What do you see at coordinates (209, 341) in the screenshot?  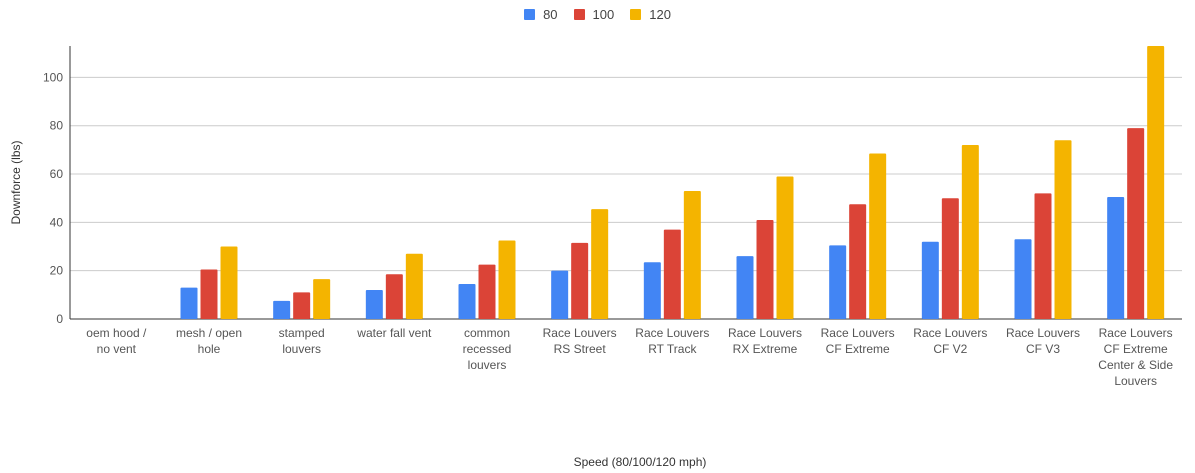 I see `x-tick-label: mesh / open hole` at bounding box center [209, 341].